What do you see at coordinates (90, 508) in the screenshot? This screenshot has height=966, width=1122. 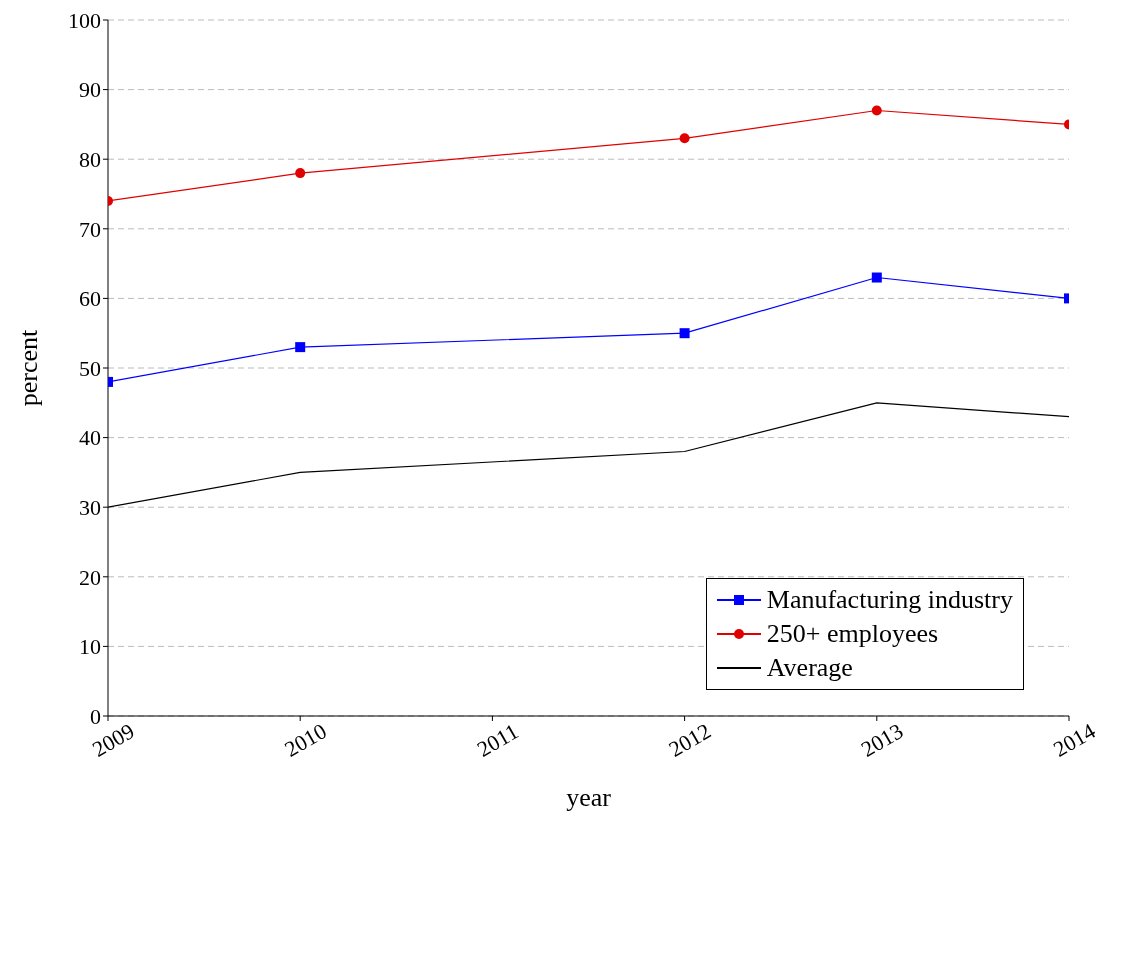 I see `y-tick-label: 30` at bounding box center [90, 508].